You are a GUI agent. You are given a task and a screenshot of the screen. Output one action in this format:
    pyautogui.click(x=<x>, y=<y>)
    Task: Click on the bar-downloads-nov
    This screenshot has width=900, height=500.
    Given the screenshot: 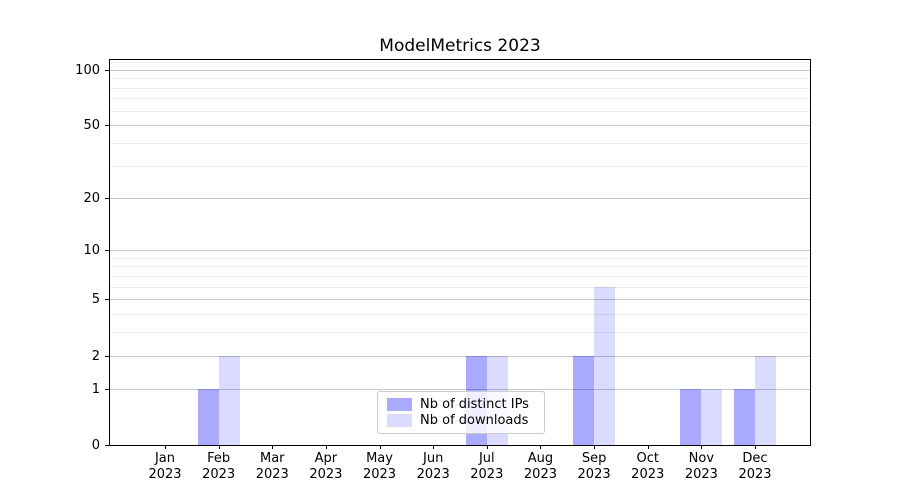 What is the action you would take?
    pyautogui.click(x=712, y=416)
    